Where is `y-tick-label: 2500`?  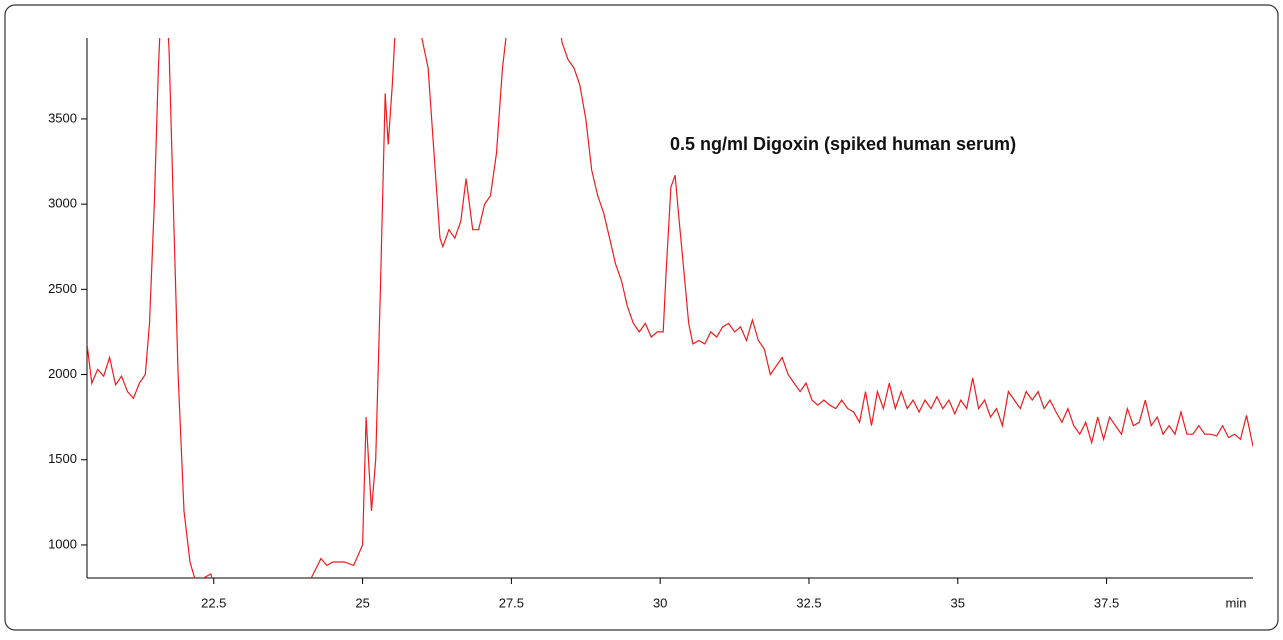
y-tick-label: 2500 is located at coordinates (62, 288).